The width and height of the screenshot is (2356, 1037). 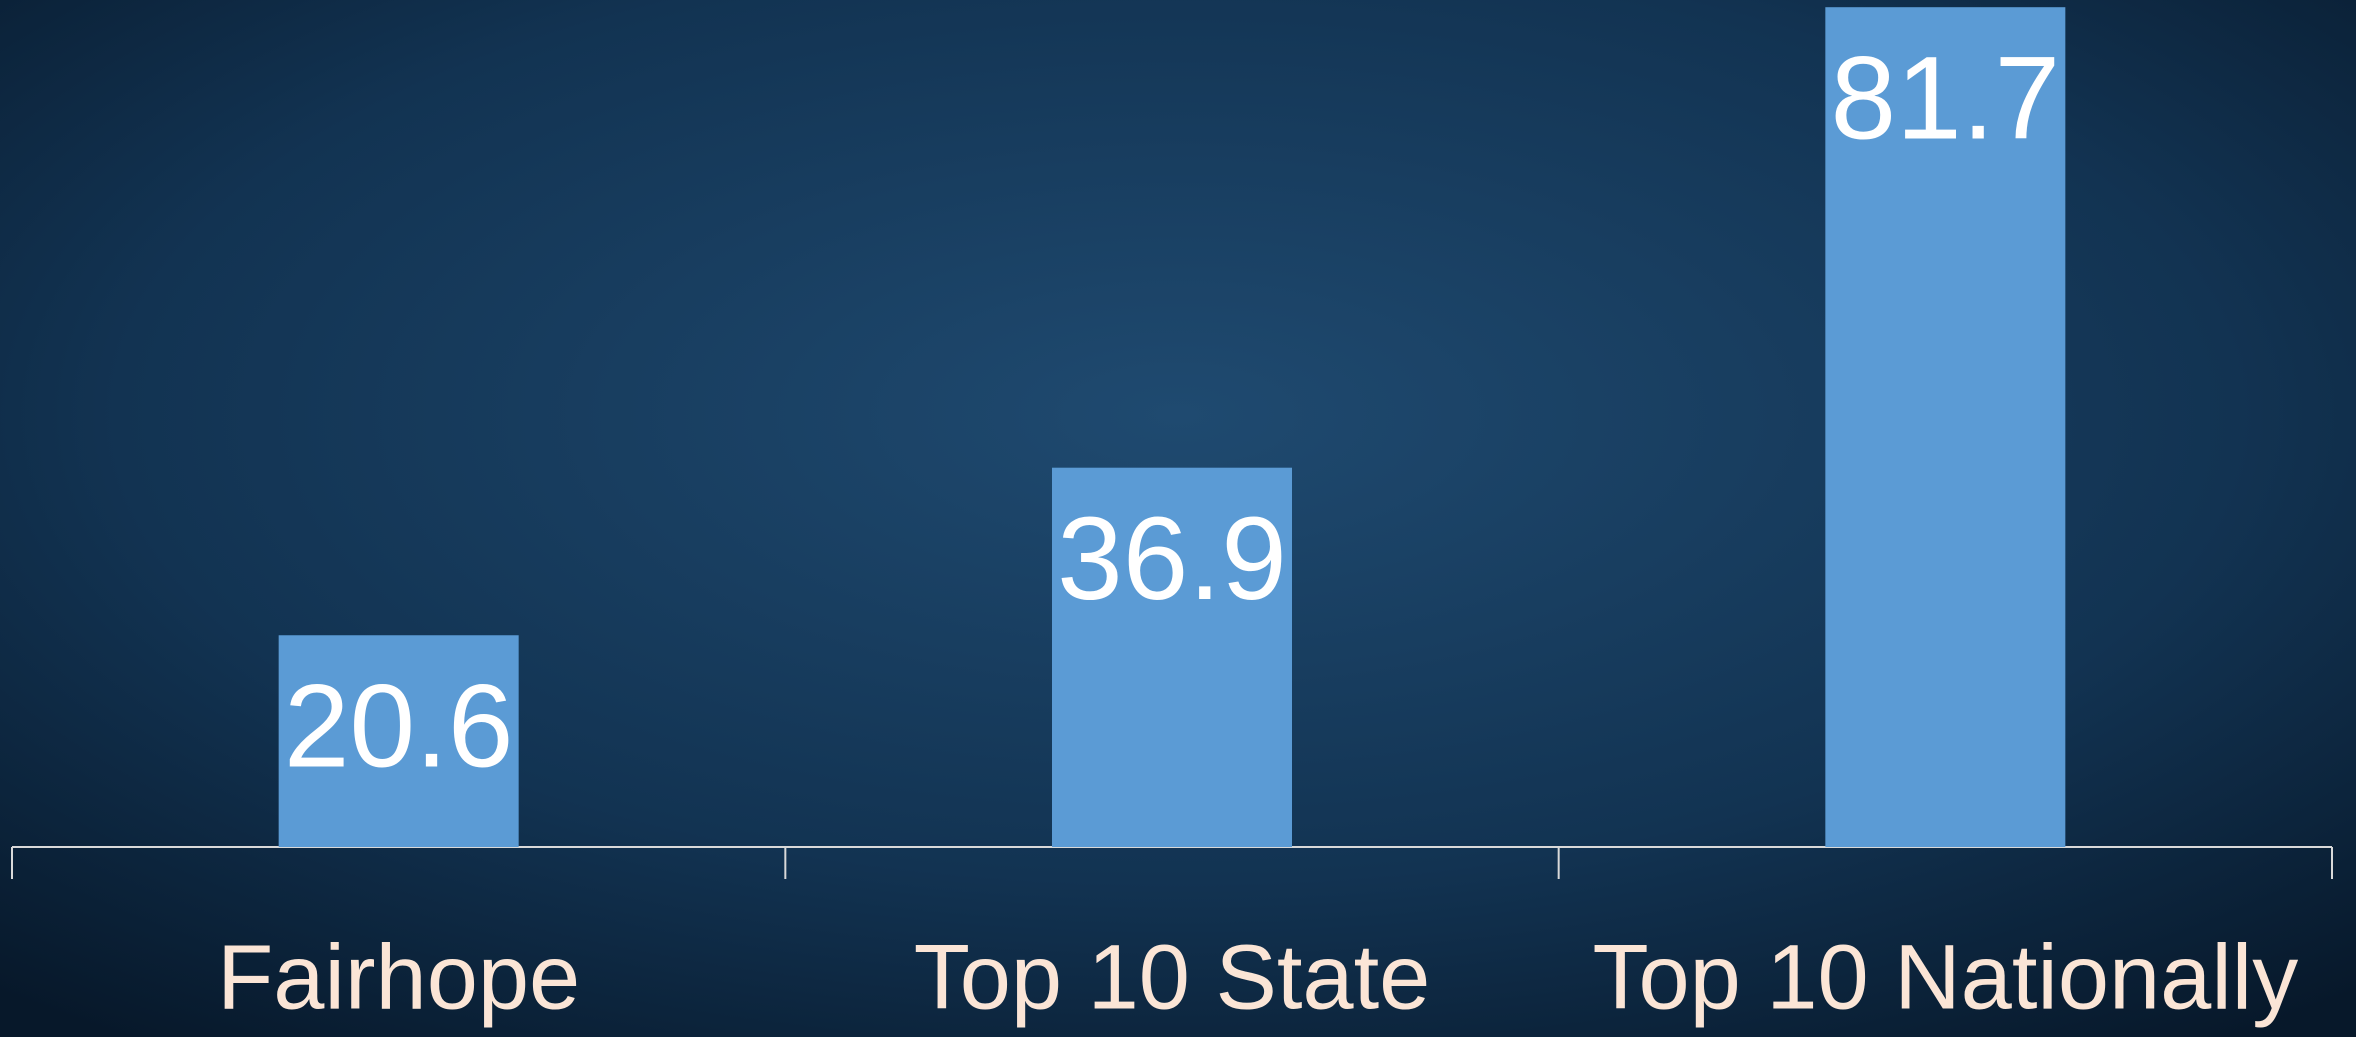 What do you see at coordinates (399, 726) in the screenshot?
I see `data-label: 20.6` at bounding box center [399, 726].